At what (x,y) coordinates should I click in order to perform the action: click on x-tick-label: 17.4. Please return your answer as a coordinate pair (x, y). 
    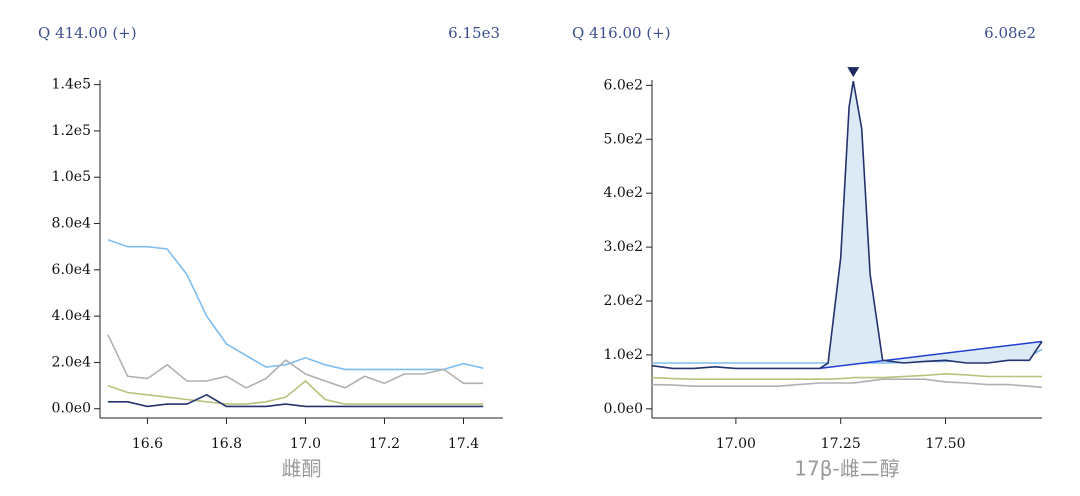
    Looking at the image, I should click on (463, 444).